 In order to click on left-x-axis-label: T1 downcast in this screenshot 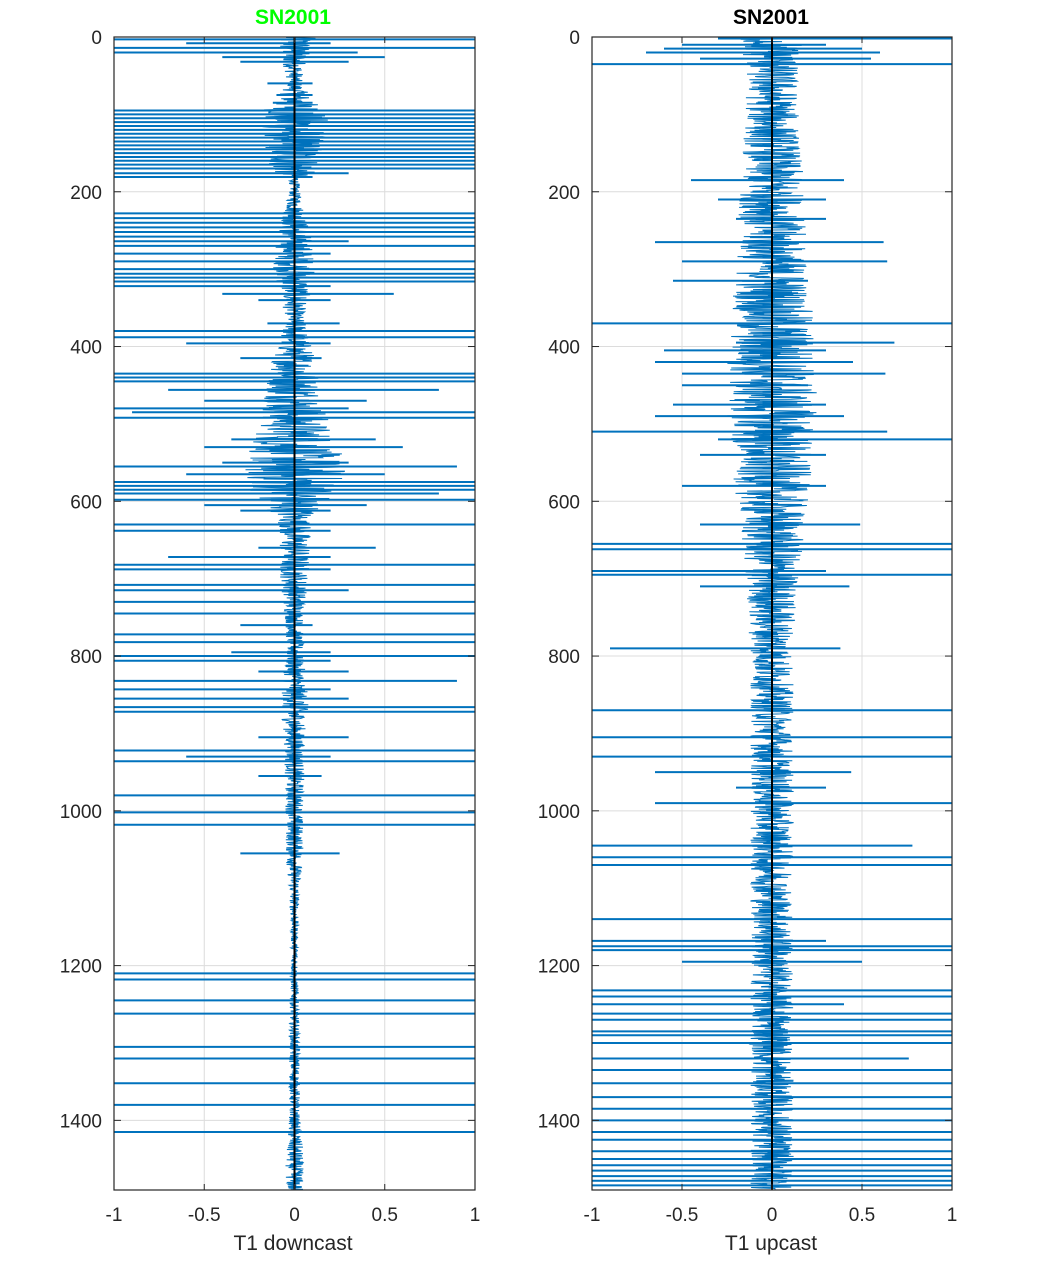, I will do `click(293, 1243)`.